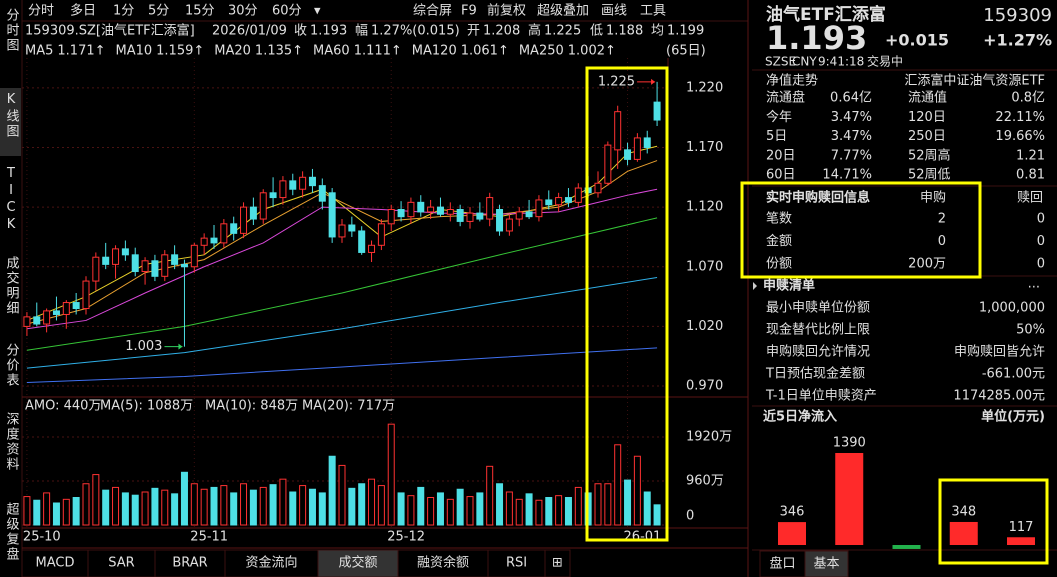  Describe the element at coordinates (134, 51) in the screenshot. I see `ma-name: MA10` at that location.